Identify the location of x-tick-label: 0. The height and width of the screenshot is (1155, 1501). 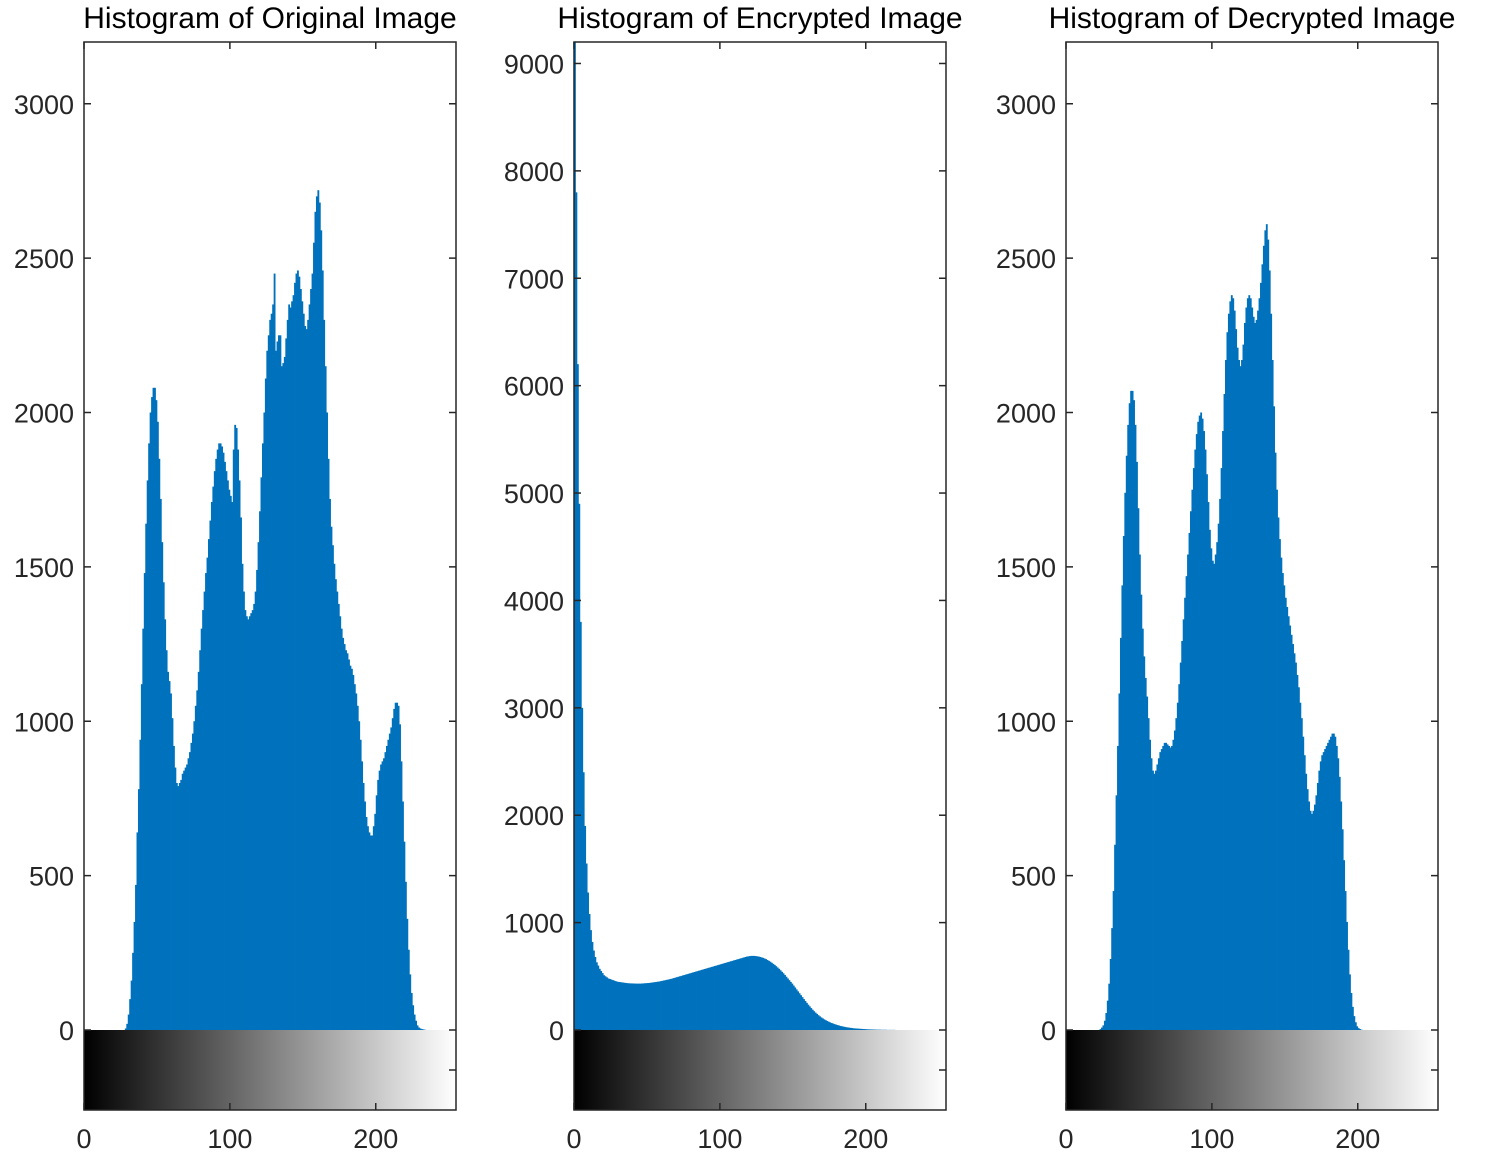
(573, 1139).